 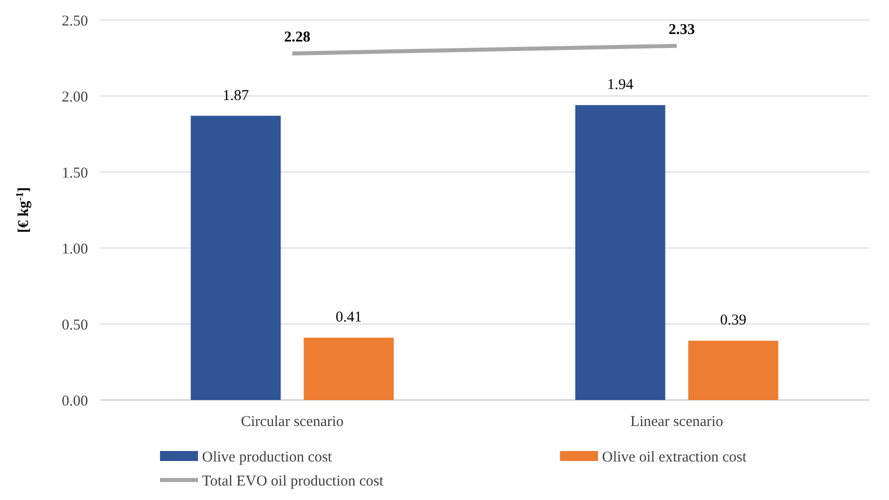 I want to click on data-label: 0.39, so click(x=733, y=320).